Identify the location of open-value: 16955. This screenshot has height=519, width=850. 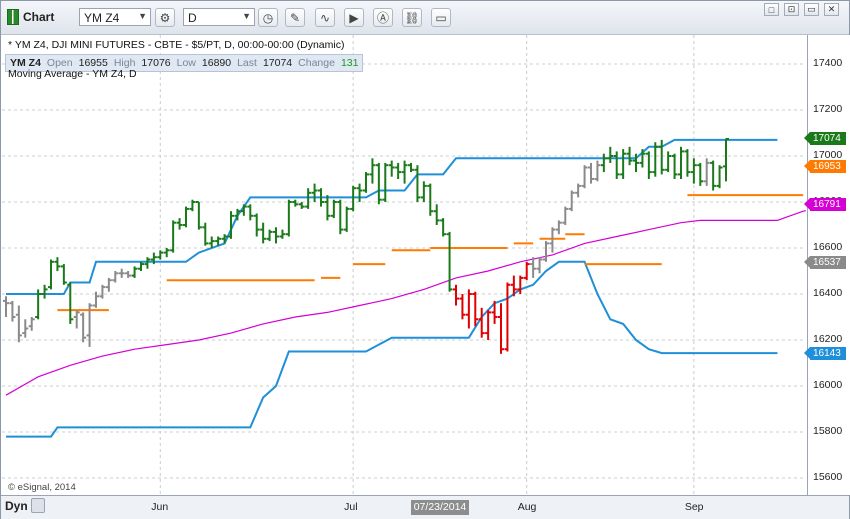
(93, 63).